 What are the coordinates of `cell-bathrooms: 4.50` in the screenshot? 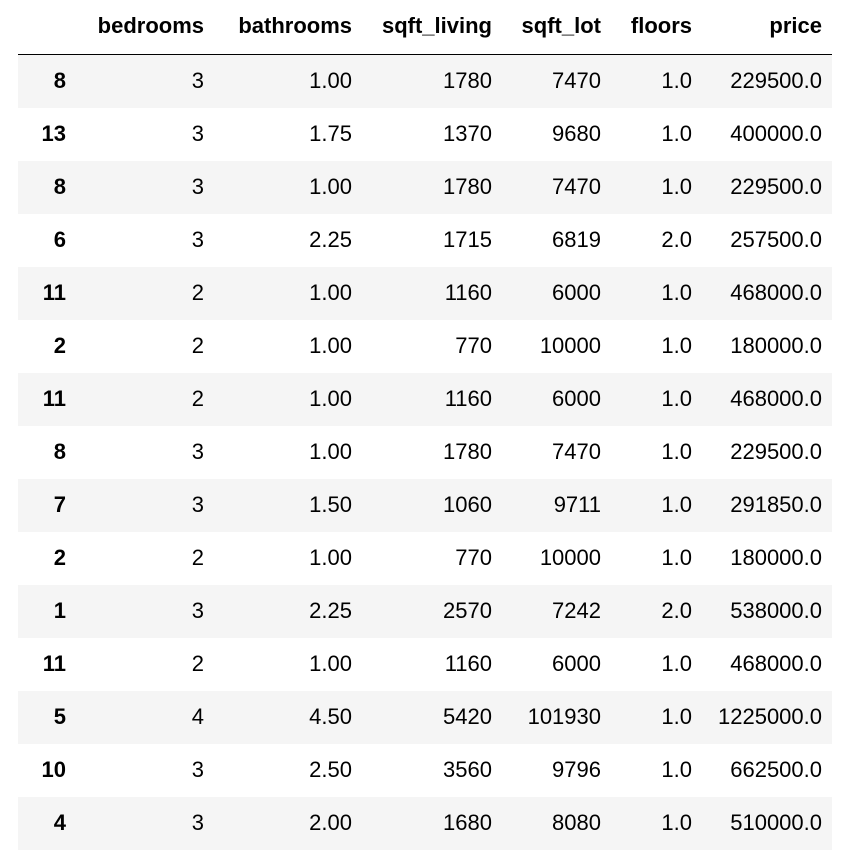 It's located at (330, 716).